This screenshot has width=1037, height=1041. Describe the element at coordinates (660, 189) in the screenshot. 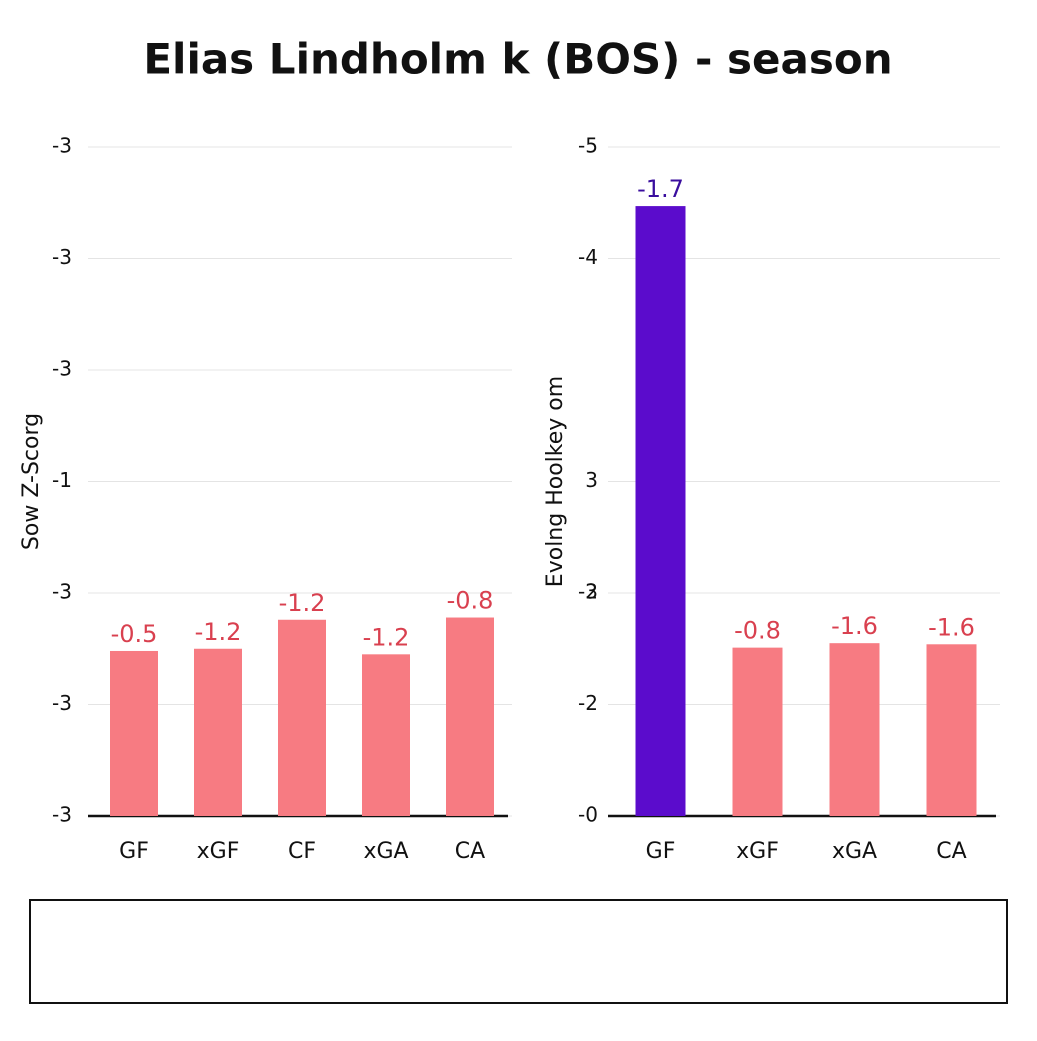

I see `bar-annotation: -1.7` at that location.